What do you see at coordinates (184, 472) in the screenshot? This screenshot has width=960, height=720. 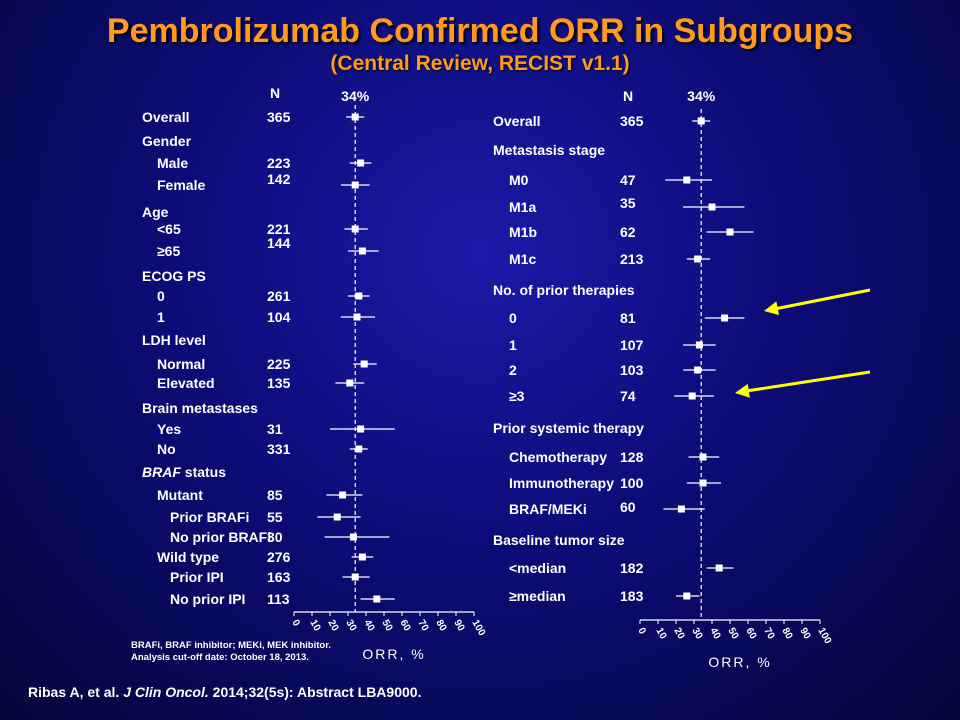 I see `subgroup-header: BRAF status` at bounding box center [184, 472].